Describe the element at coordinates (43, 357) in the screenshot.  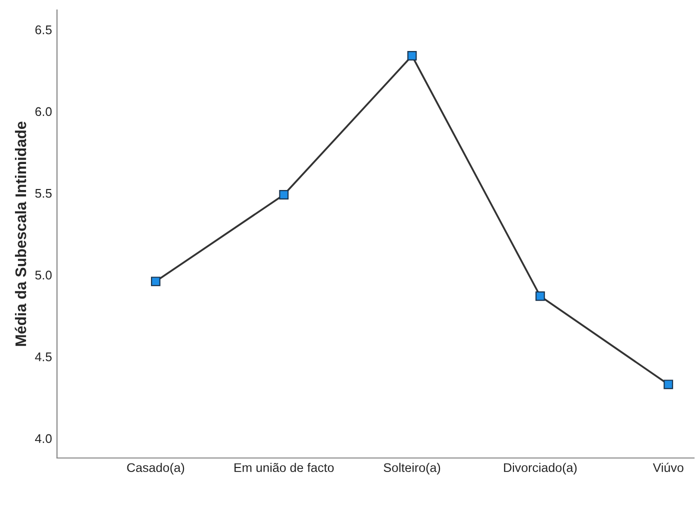
I see `y-tick-label: 4.5` at that location.